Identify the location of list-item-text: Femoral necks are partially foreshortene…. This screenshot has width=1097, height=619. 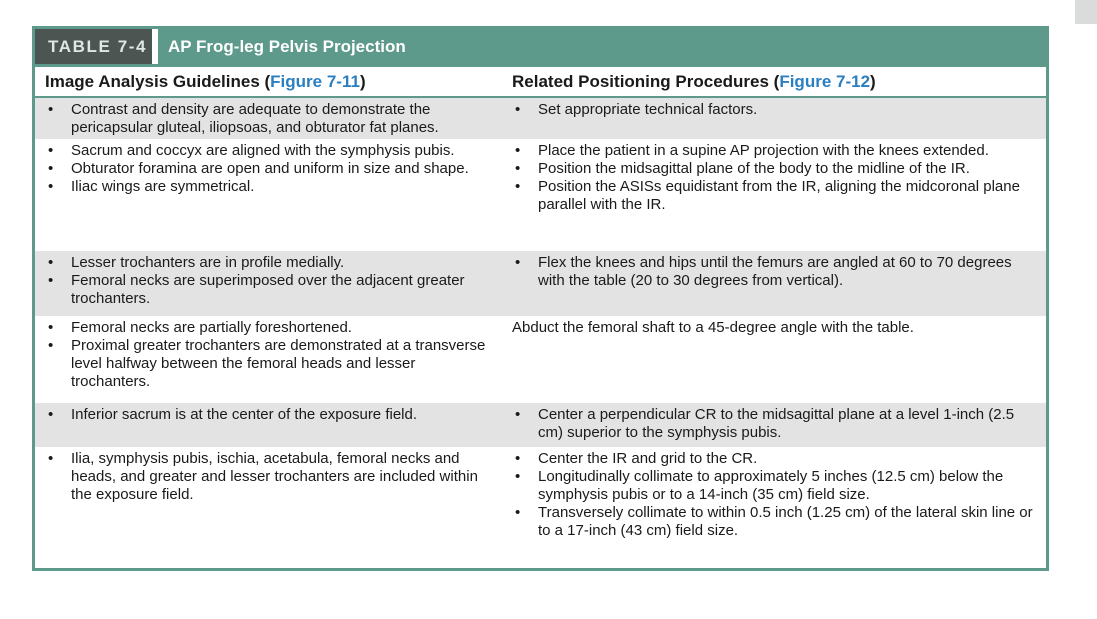
(211, 327).